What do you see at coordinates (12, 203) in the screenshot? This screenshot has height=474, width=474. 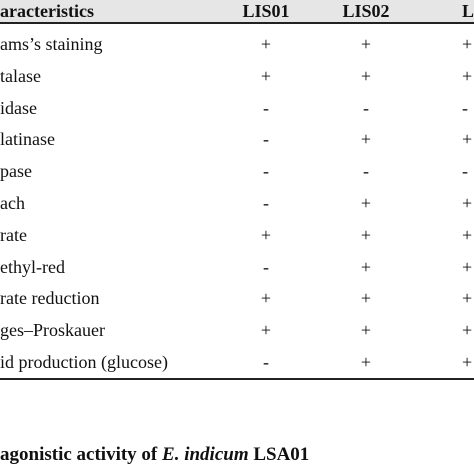 I see `row-label: ach` at bounding box center [12, 203].